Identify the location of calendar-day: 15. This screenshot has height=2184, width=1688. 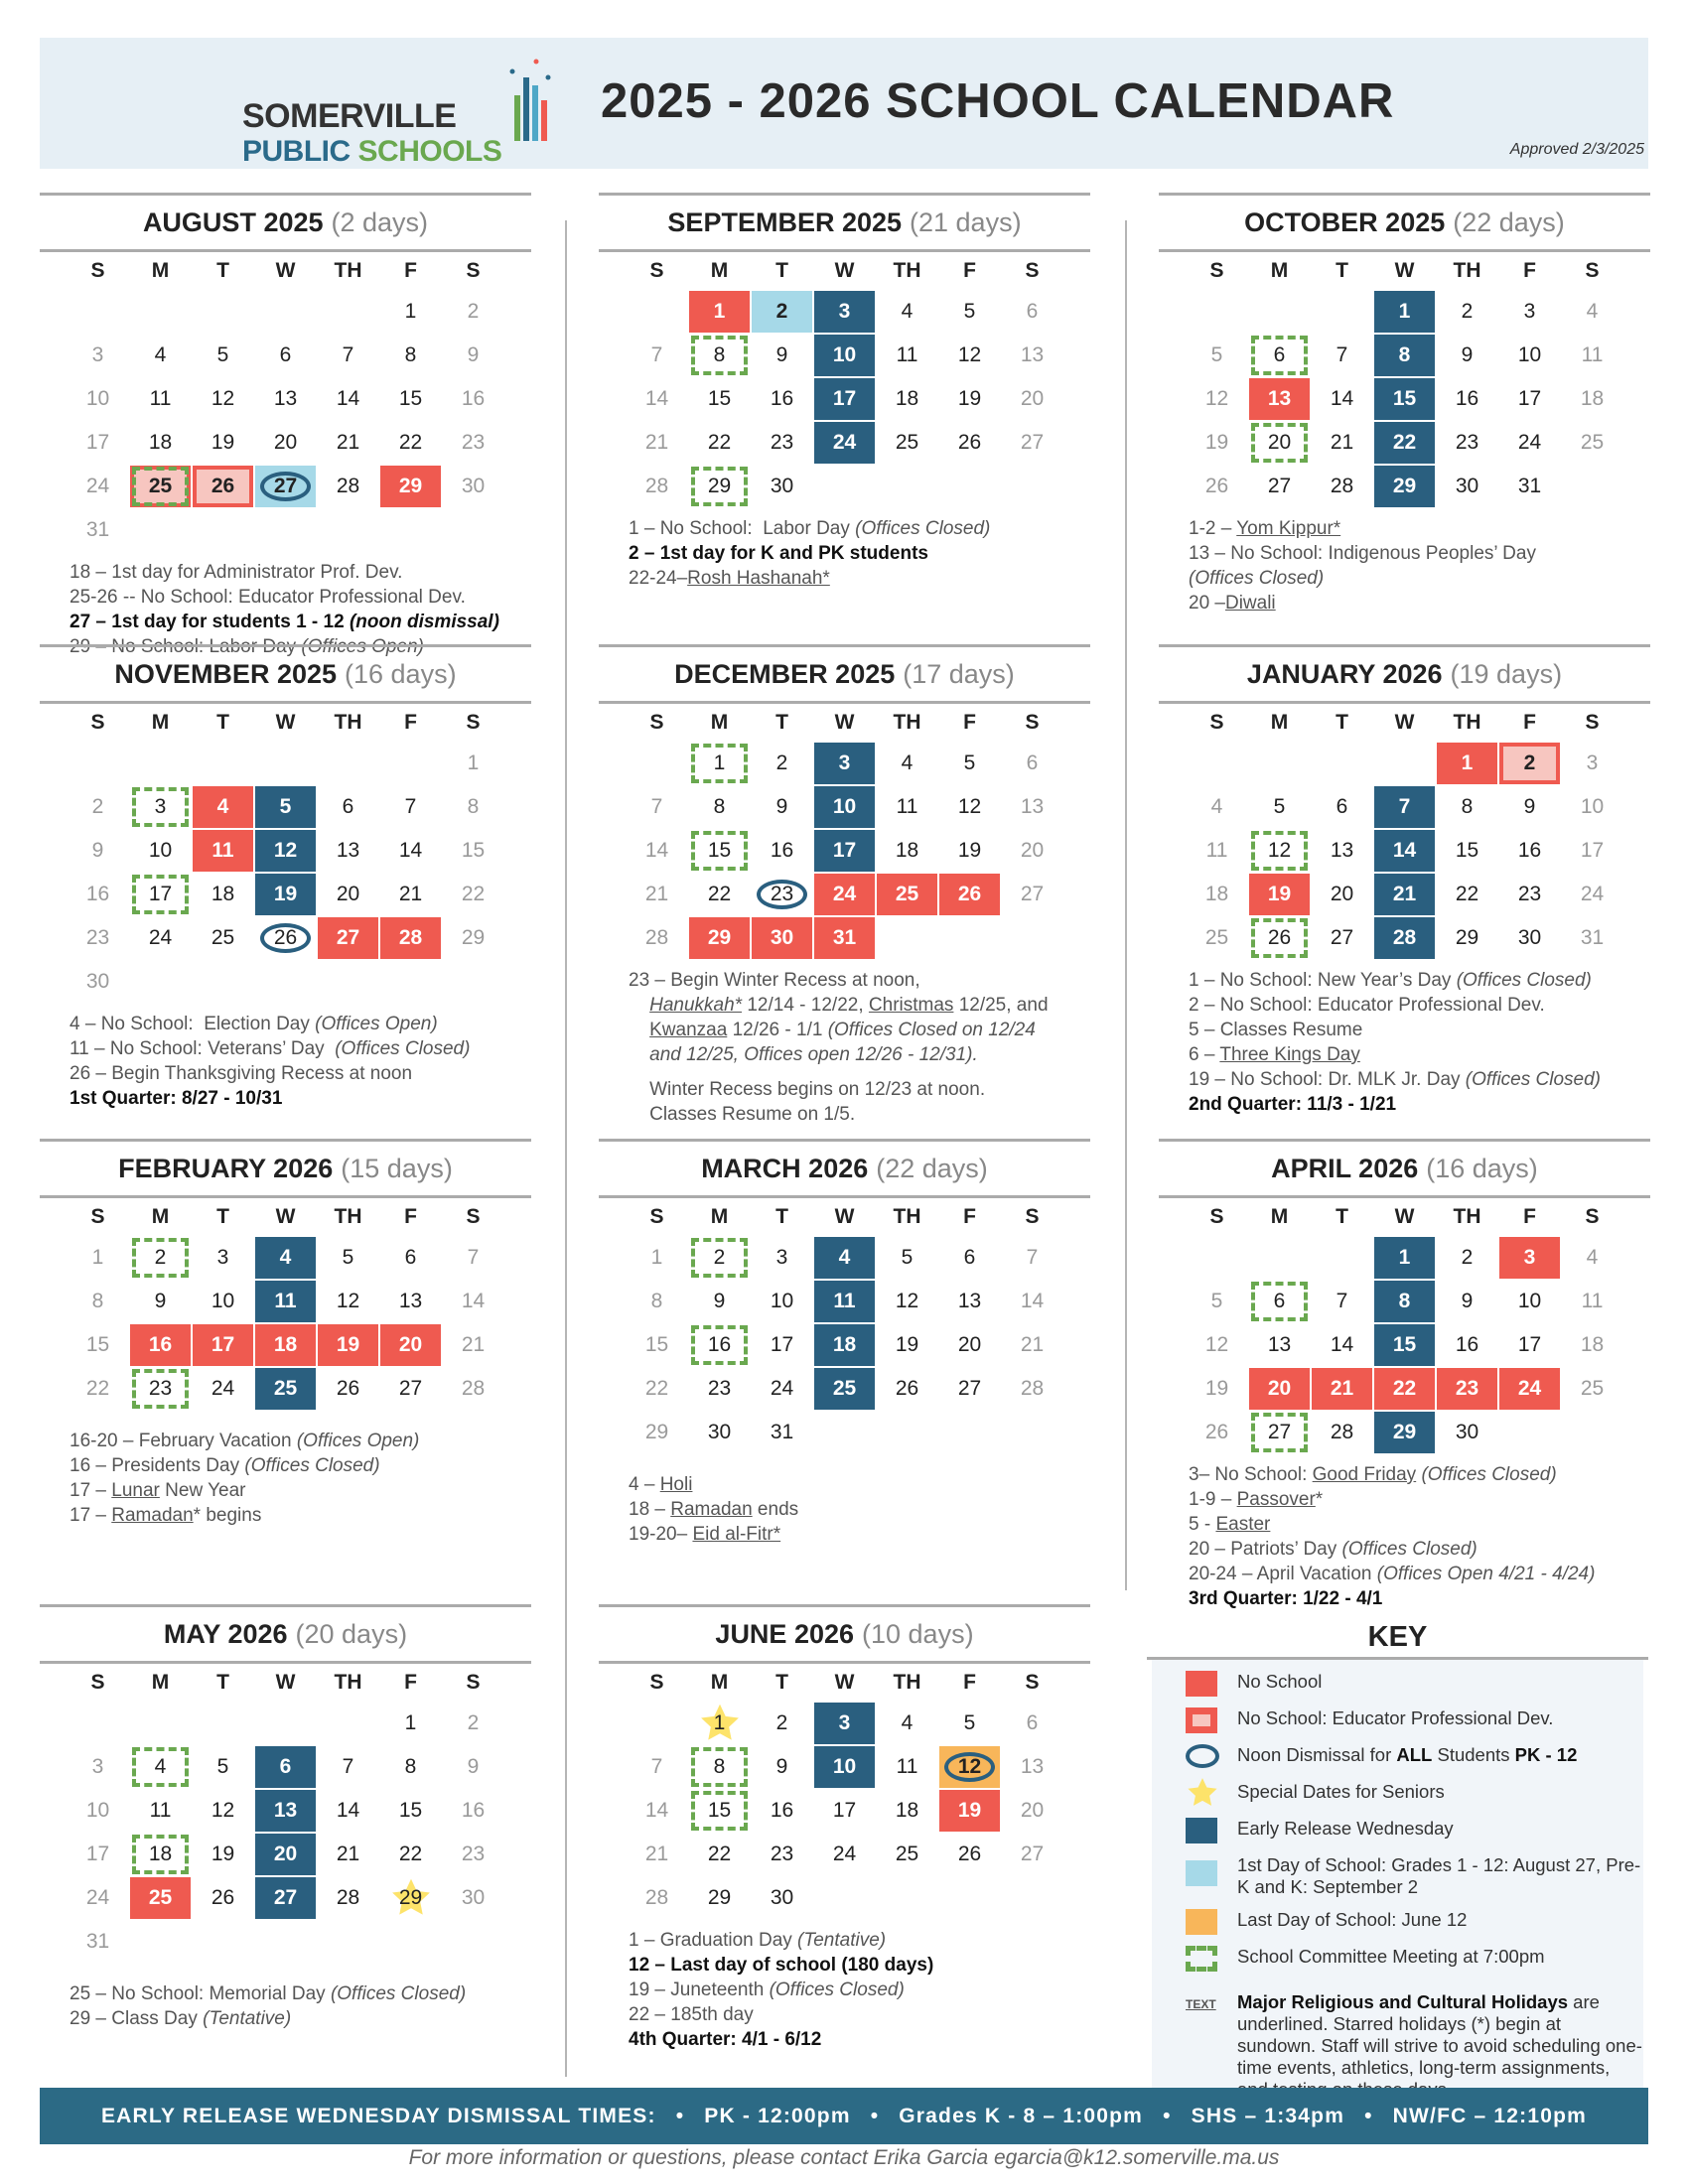
(1467, 851).